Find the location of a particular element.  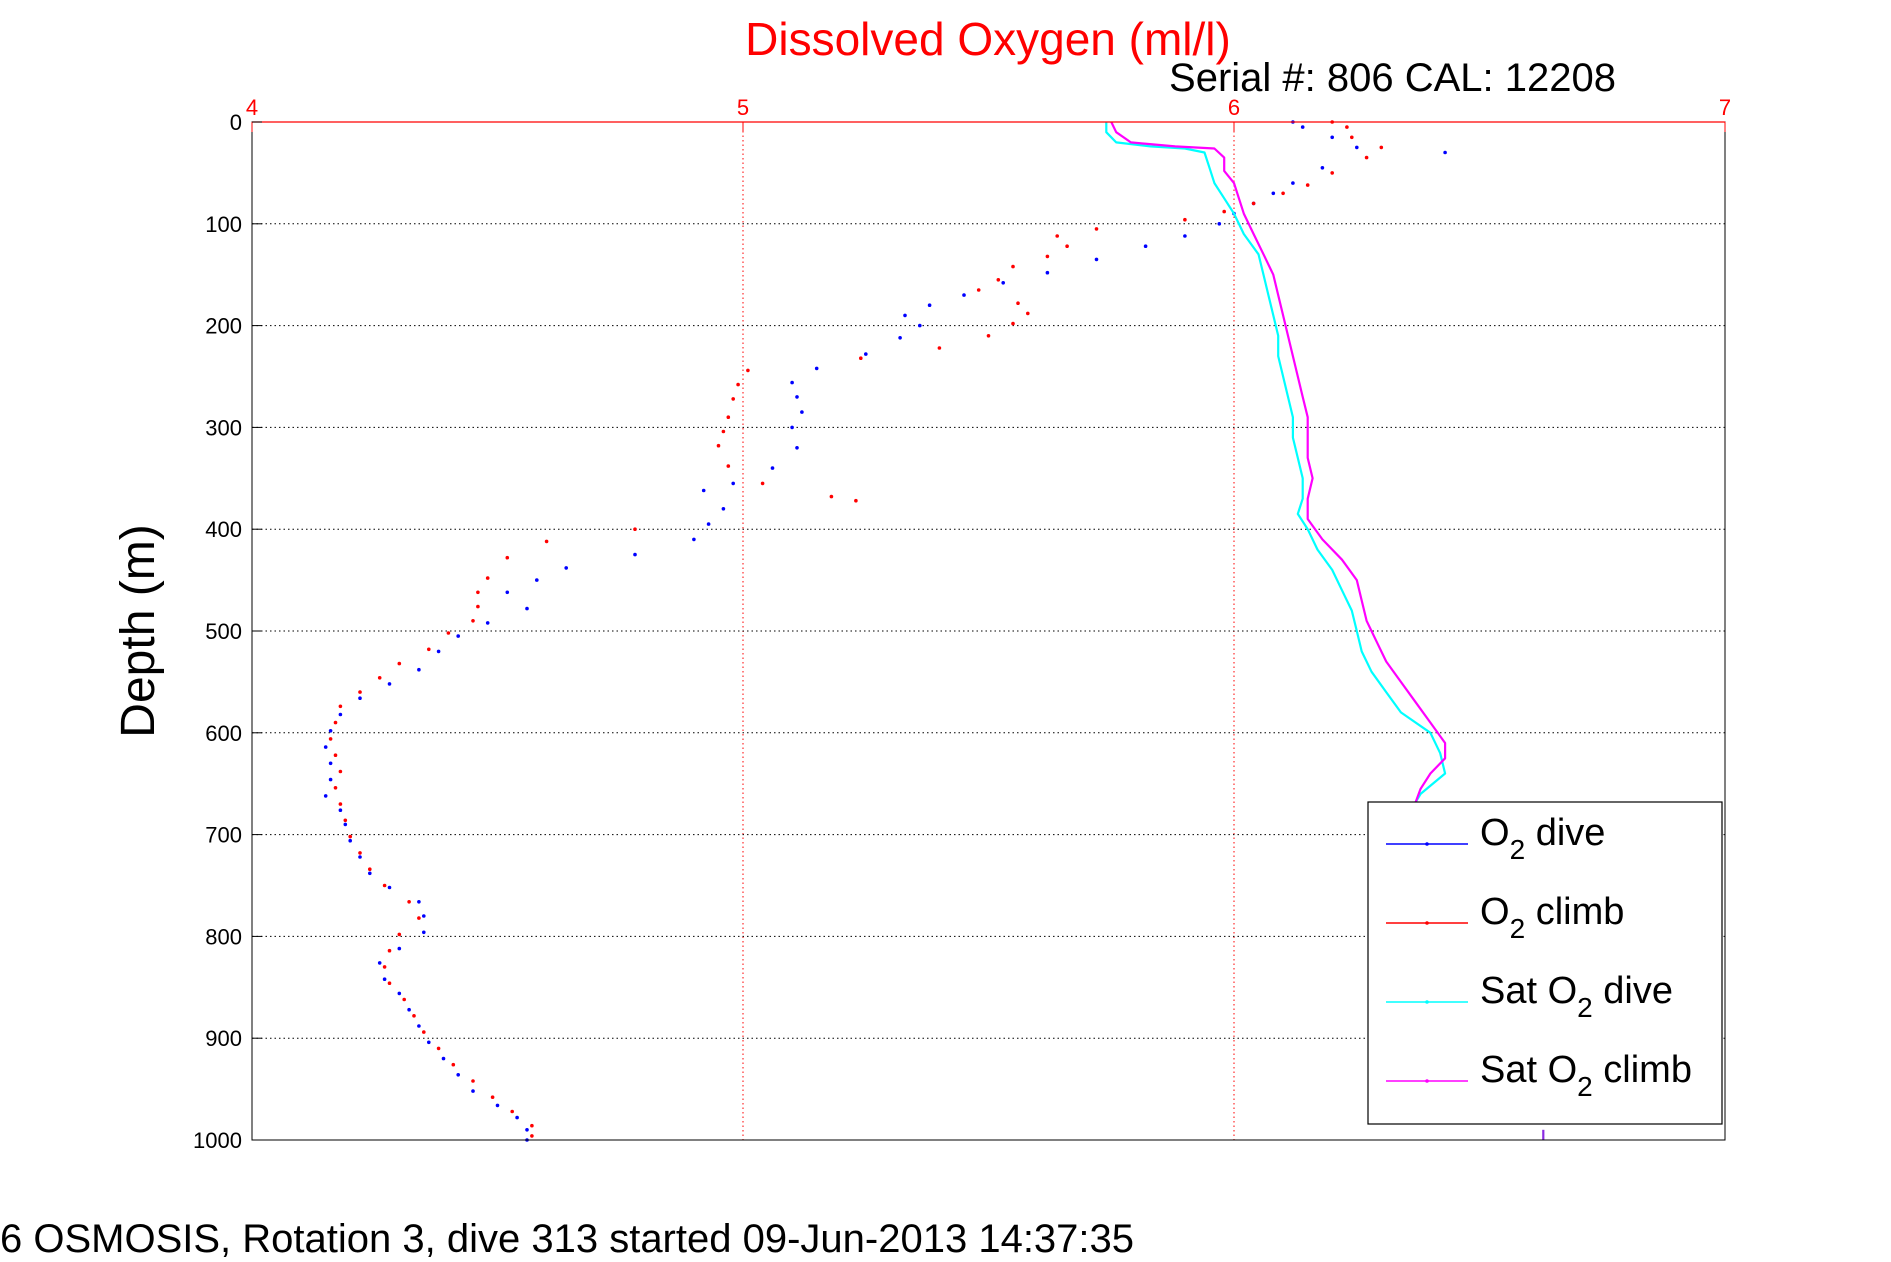

series-sat-o2-climb is located at coordinates (1278, 462).